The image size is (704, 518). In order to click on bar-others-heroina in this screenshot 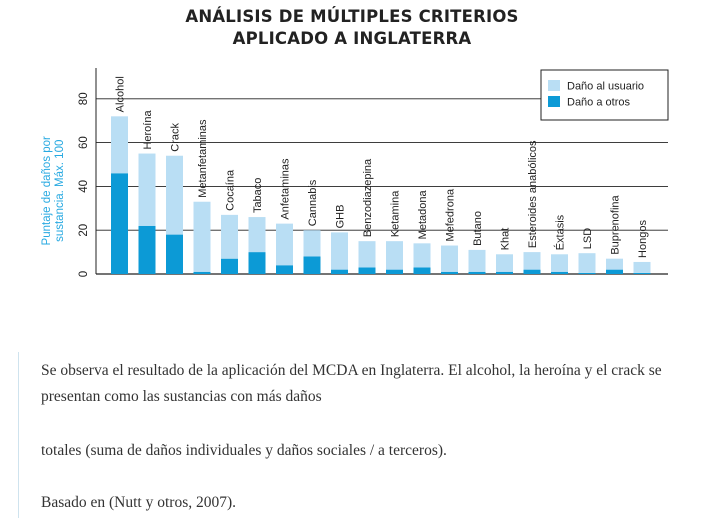, I will do `click(147, 249)`.